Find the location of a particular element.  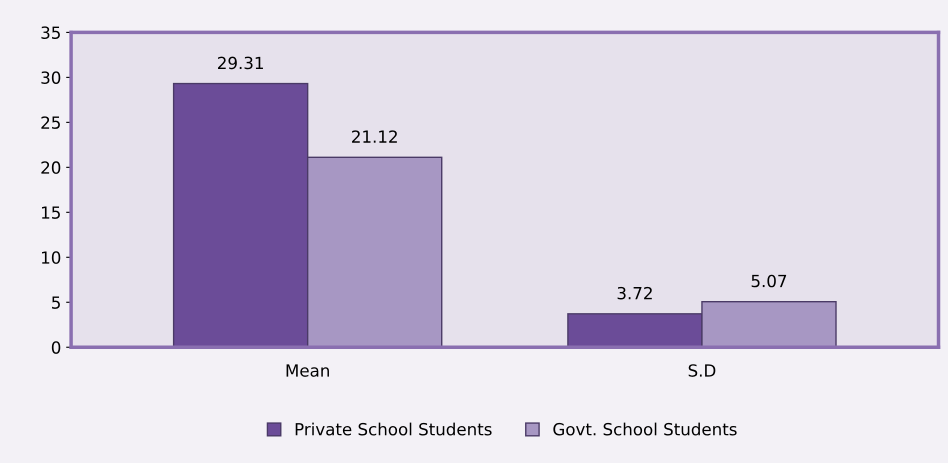

y-tick-label: 25 is located at coordinates (50, 122).